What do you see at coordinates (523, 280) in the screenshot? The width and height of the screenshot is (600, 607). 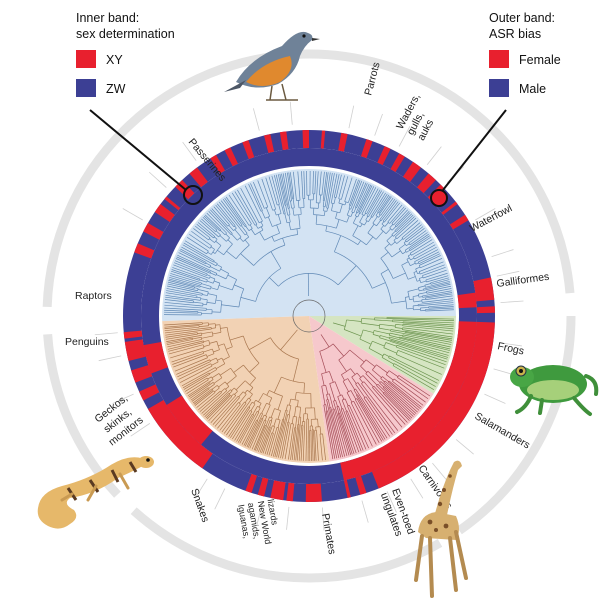 I see `label-galliformes: Galliformes` at bounding box center [523, 280].